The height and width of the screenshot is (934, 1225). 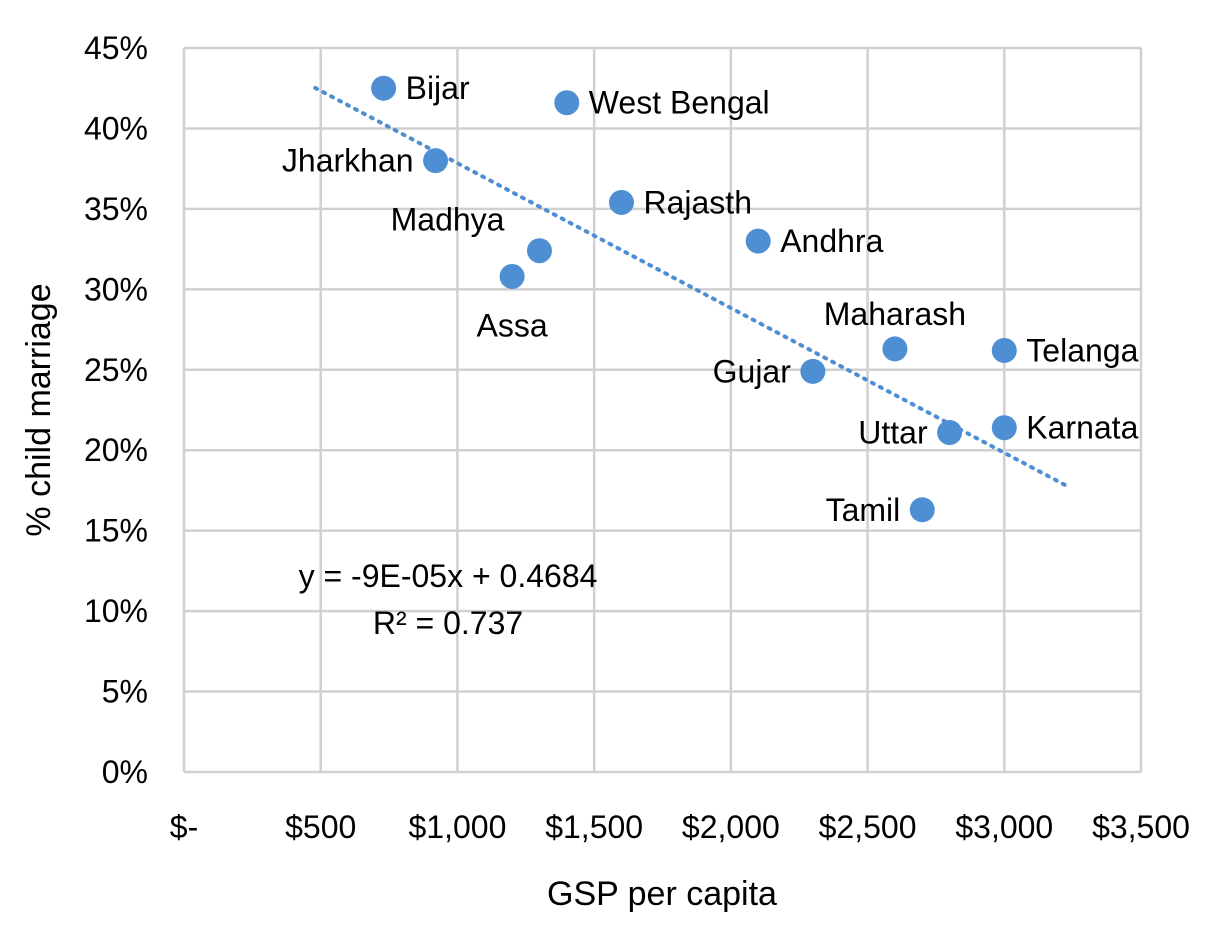 I want to click on point-label-jharkhan: Jharkhan, so click(x=348, y=161).